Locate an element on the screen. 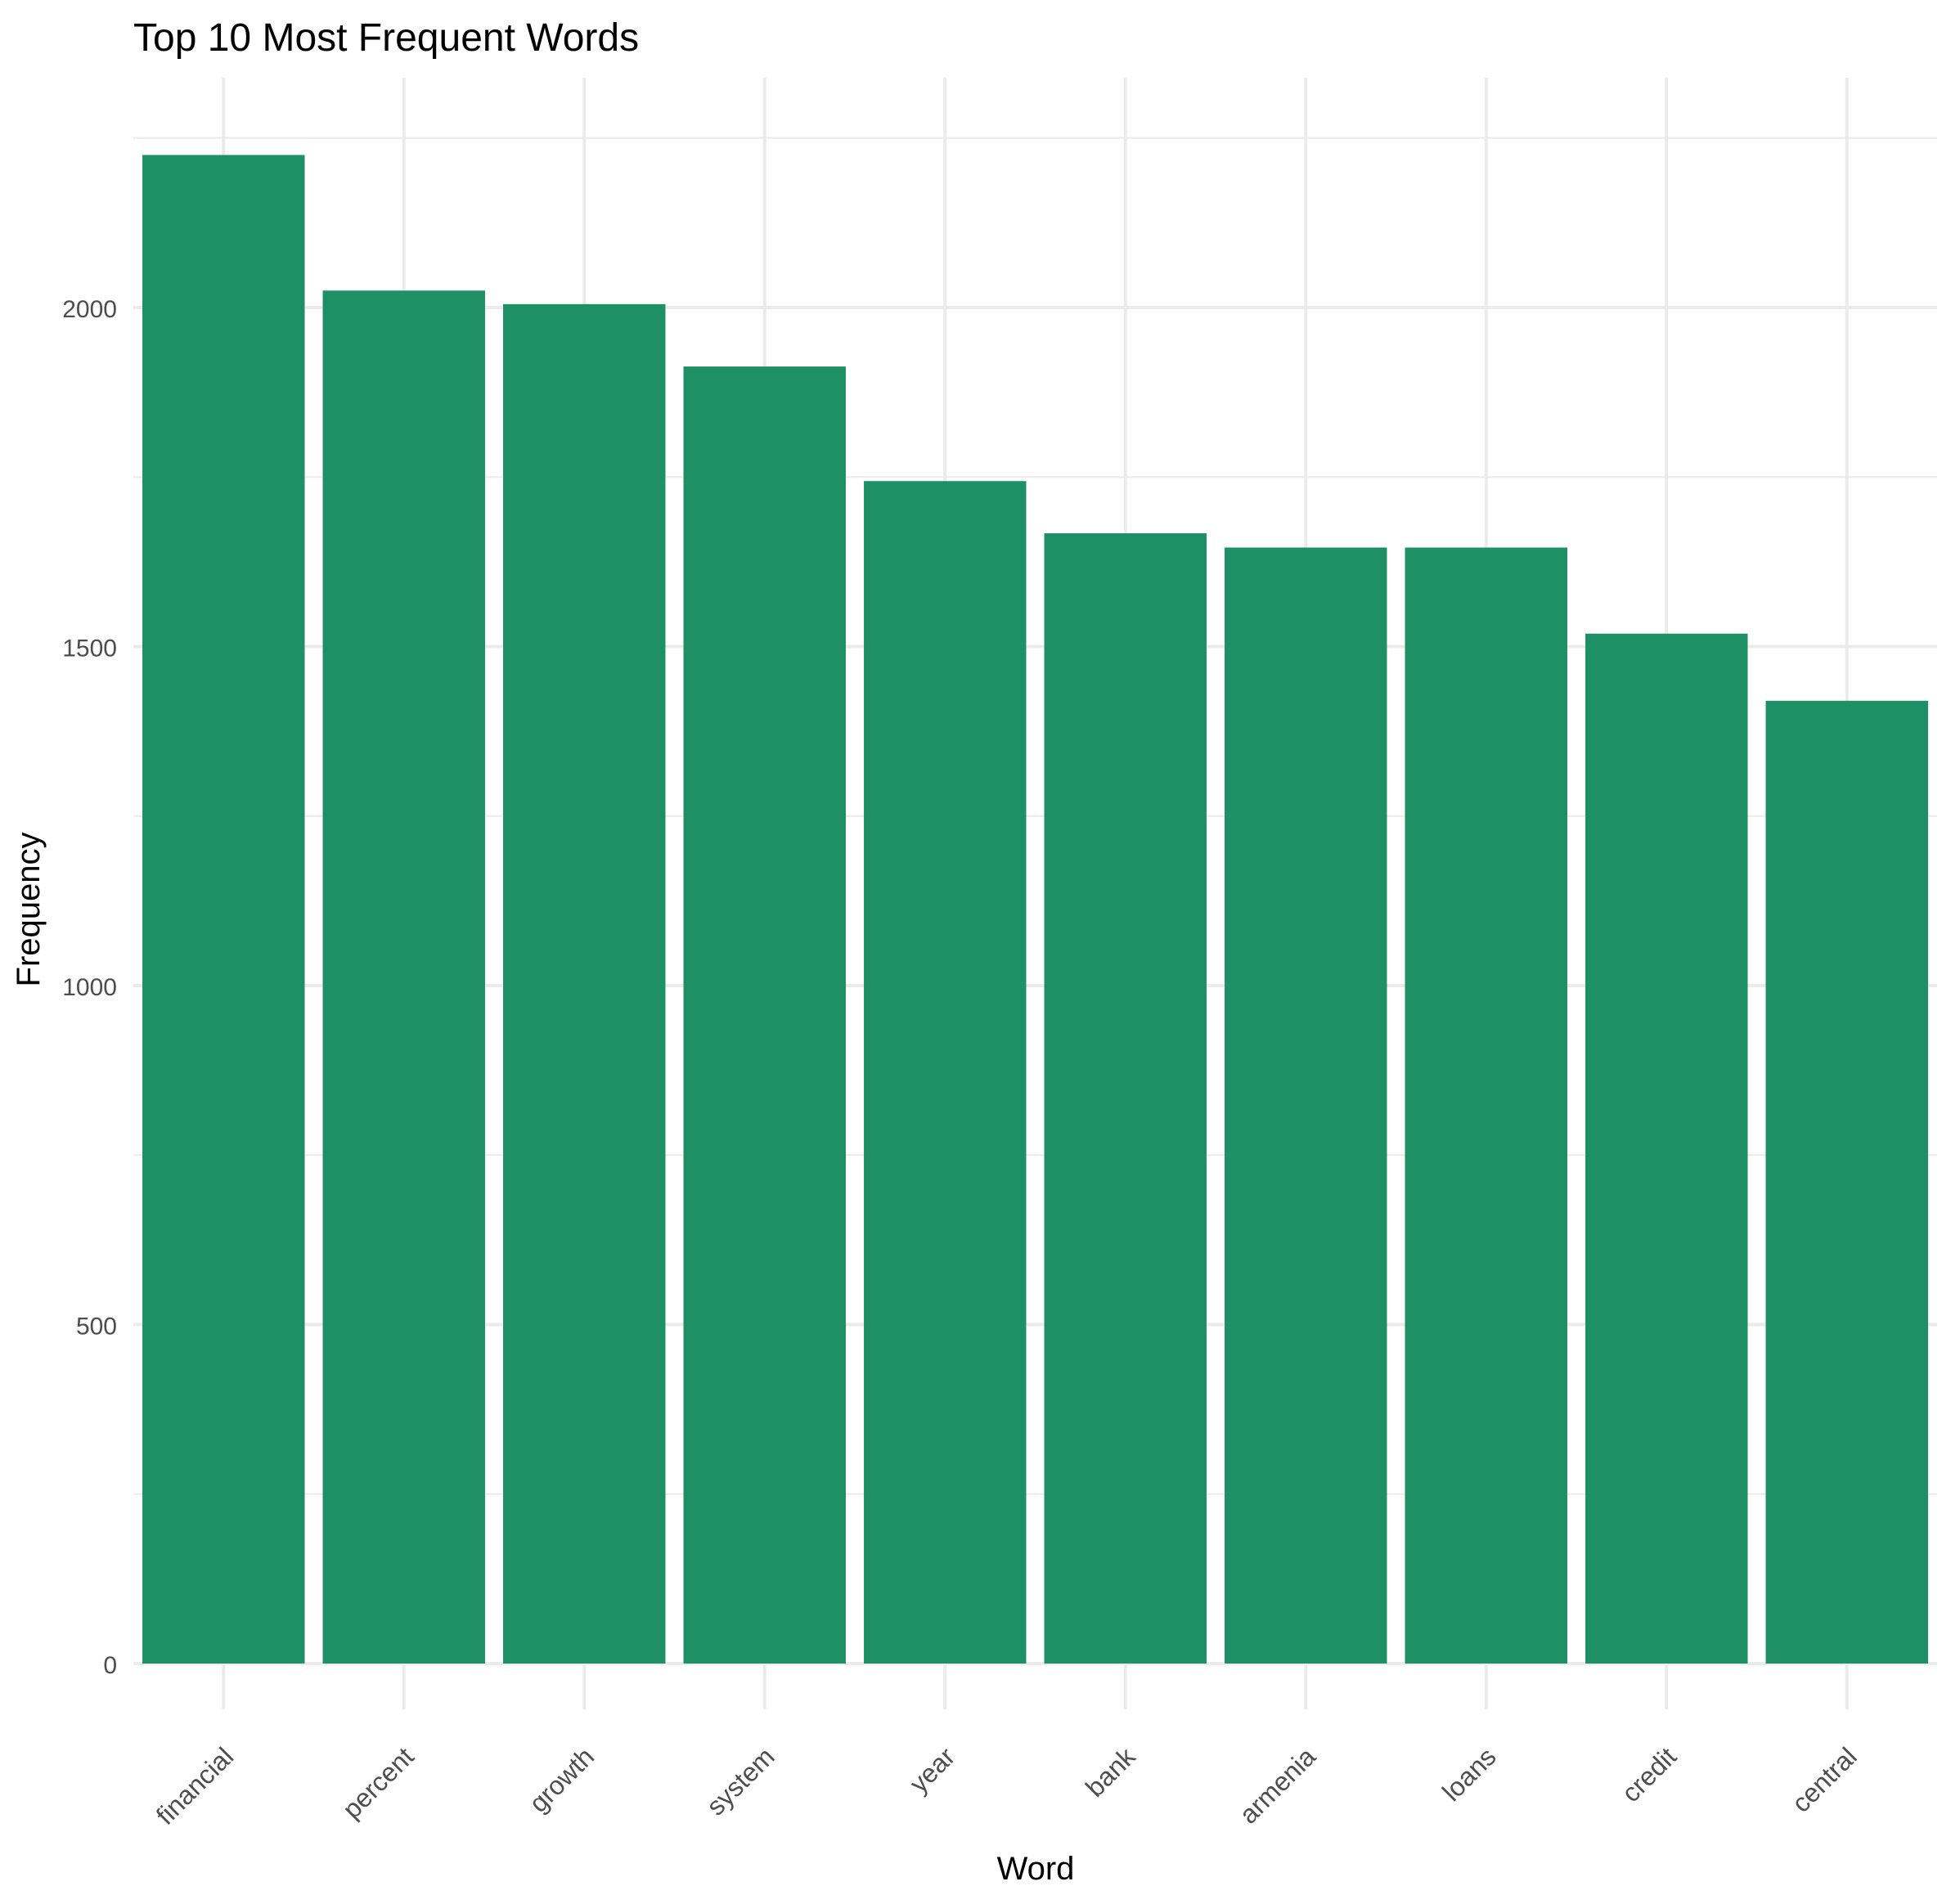 The width and height of the screenshot is (1942, 1904). y-tick-label: 500 is located at coordinates (97, 1326).